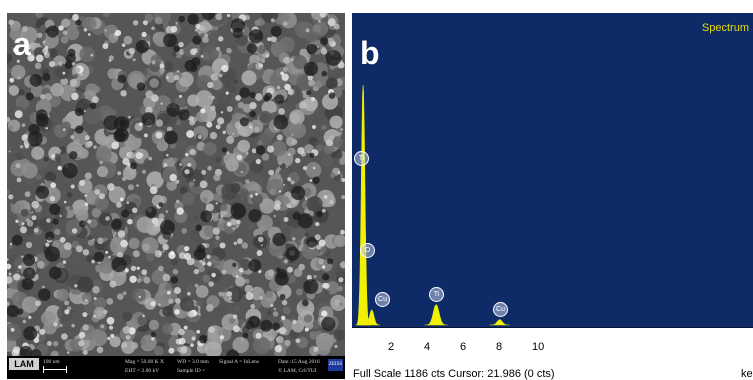  Describe the element at coordinates (335, 365) in the screenshot. I see `zeiss-logo: ZEISS` at that location.